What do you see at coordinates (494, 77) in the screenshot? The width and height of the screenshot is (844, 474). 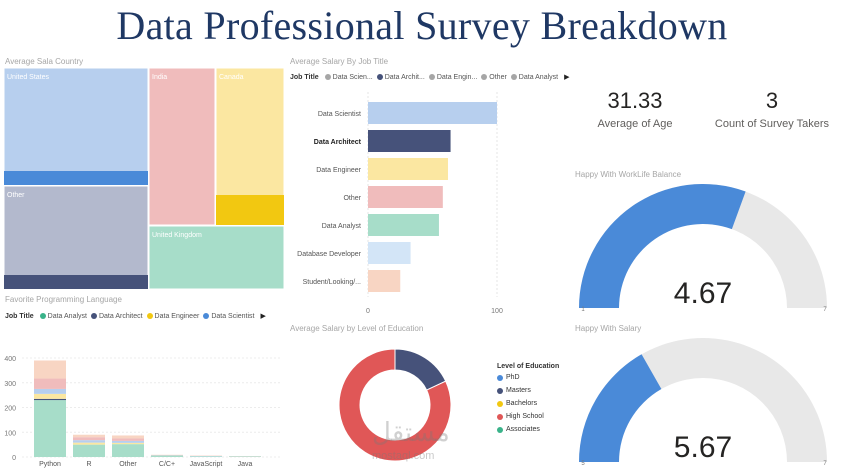 I see `legend-item: Other` at bounding box center [494, 77].